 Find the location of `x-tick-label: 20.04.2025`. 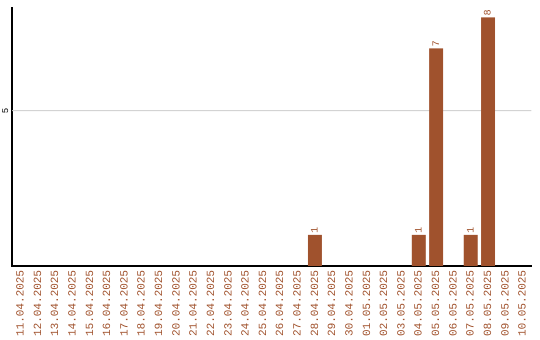

x-tick-label: 20.04.2025 is located at coordinates (177, 303).